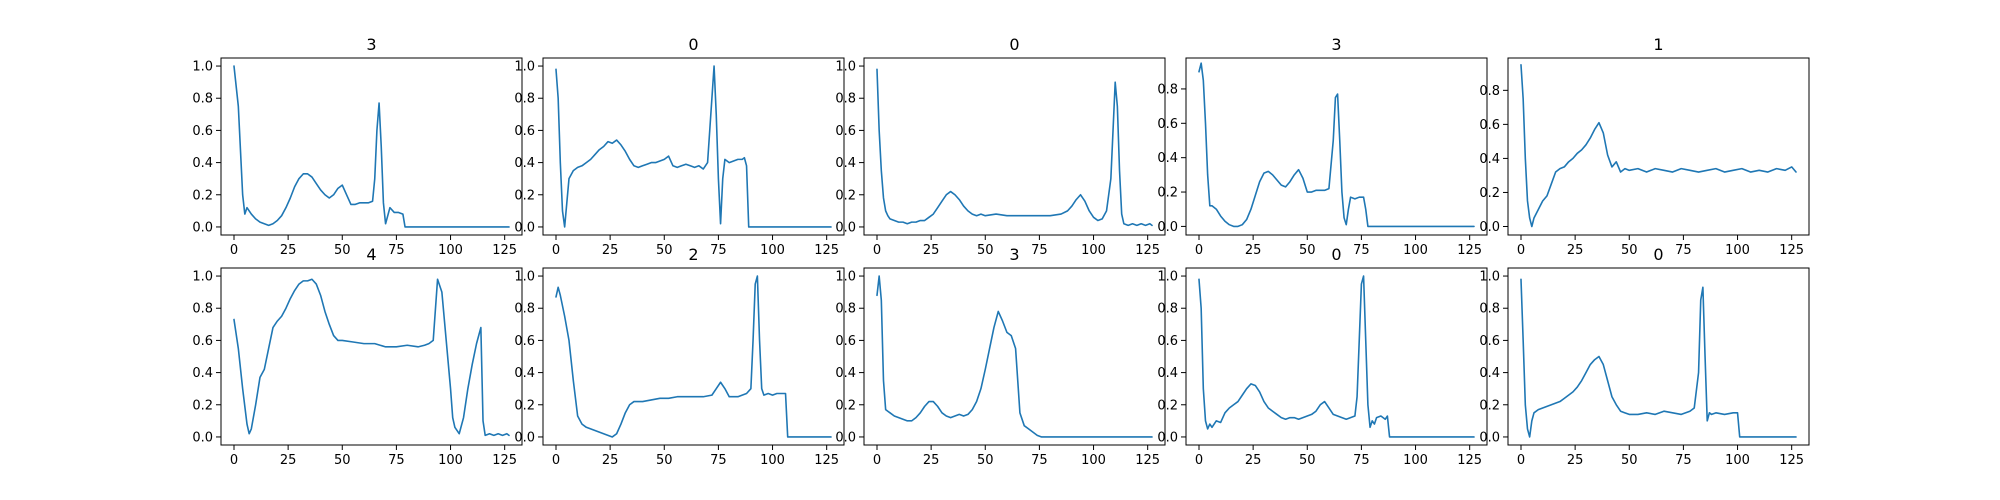 The width and height of the screenshot is (2000, 500). I want to click on subplot-5: 0 25 50 75 100 125 0.0 0.2 0.4 0.6 0.8 1, so click(1644, 146).